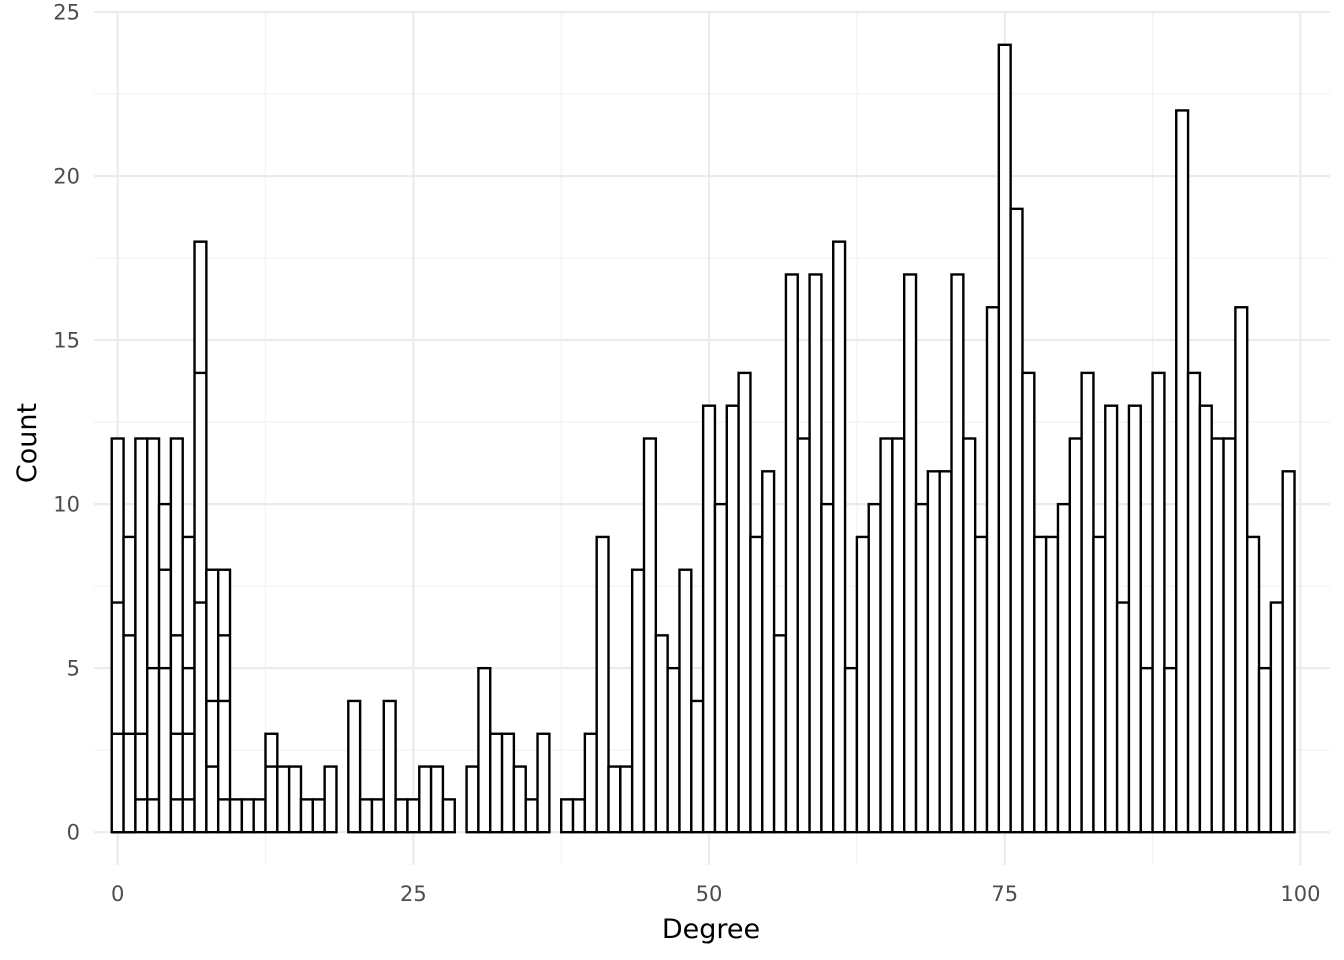 This screenshot has height=960, width=1344. I want to click on y-axis-title: Count, so click(27, 443).